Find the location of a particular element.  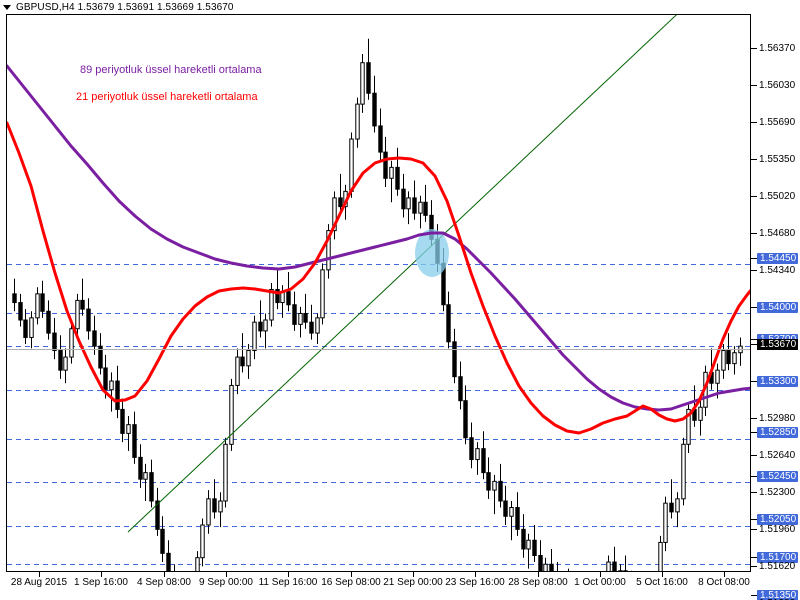

price-level-highlight-label: 1.52450 is located at coordinates (778, 476).